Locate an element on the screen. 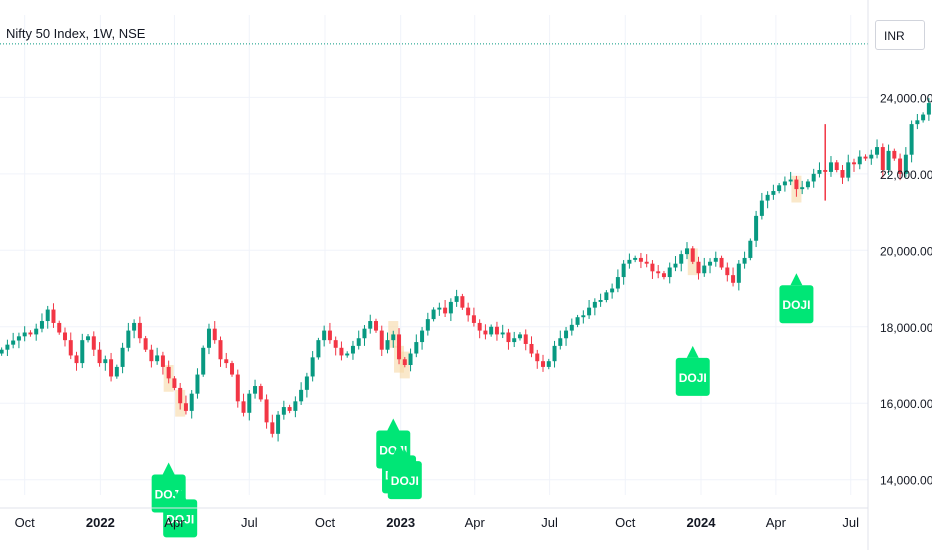 This screenshot has width=932, height=550. signal-arrow is located at coordinates (168, 468).